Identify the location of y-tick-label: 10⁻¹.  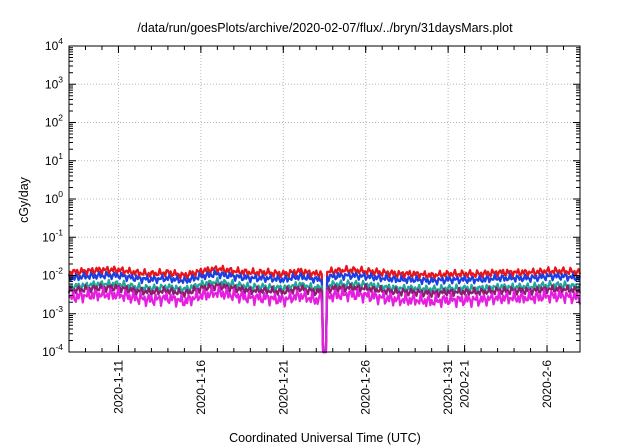
(52, 235).